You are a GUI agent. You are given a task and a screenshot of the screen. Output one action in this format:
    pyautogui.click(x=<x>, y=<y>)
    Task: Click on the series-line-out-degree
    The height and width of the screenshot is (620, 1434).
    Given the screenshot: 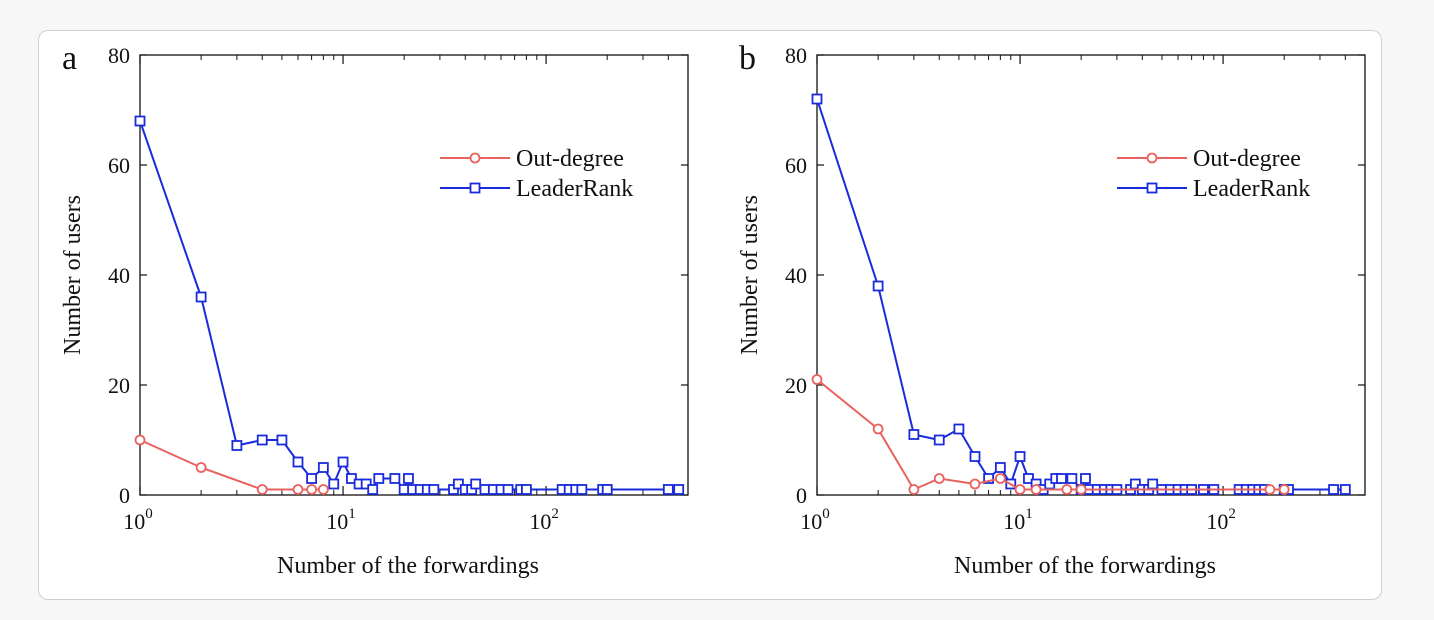 What is the action you would take?
    pyautogui.click(x=1050, y=434)
    